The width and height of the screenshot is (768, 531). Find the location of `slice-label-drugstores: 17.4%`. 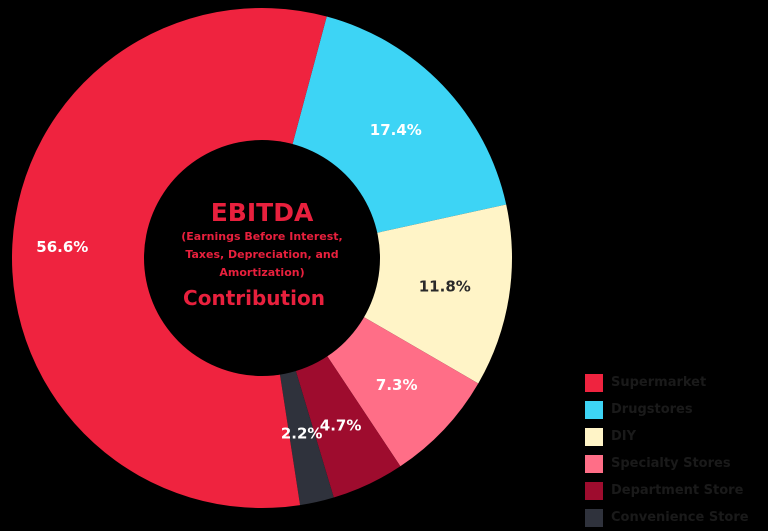

slice-label-drugstores: 17.4% is located at coordinates (396, 130).